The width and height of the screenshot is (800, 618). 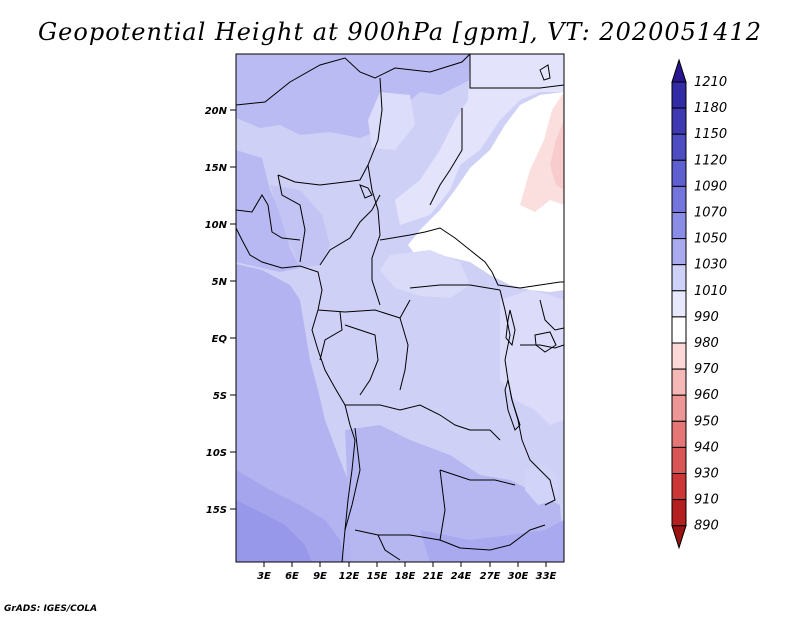 What do you see at coordinates (220, 396) in the screenshot?
I see `lat-label: 5S` at bounding box center [220, 396].